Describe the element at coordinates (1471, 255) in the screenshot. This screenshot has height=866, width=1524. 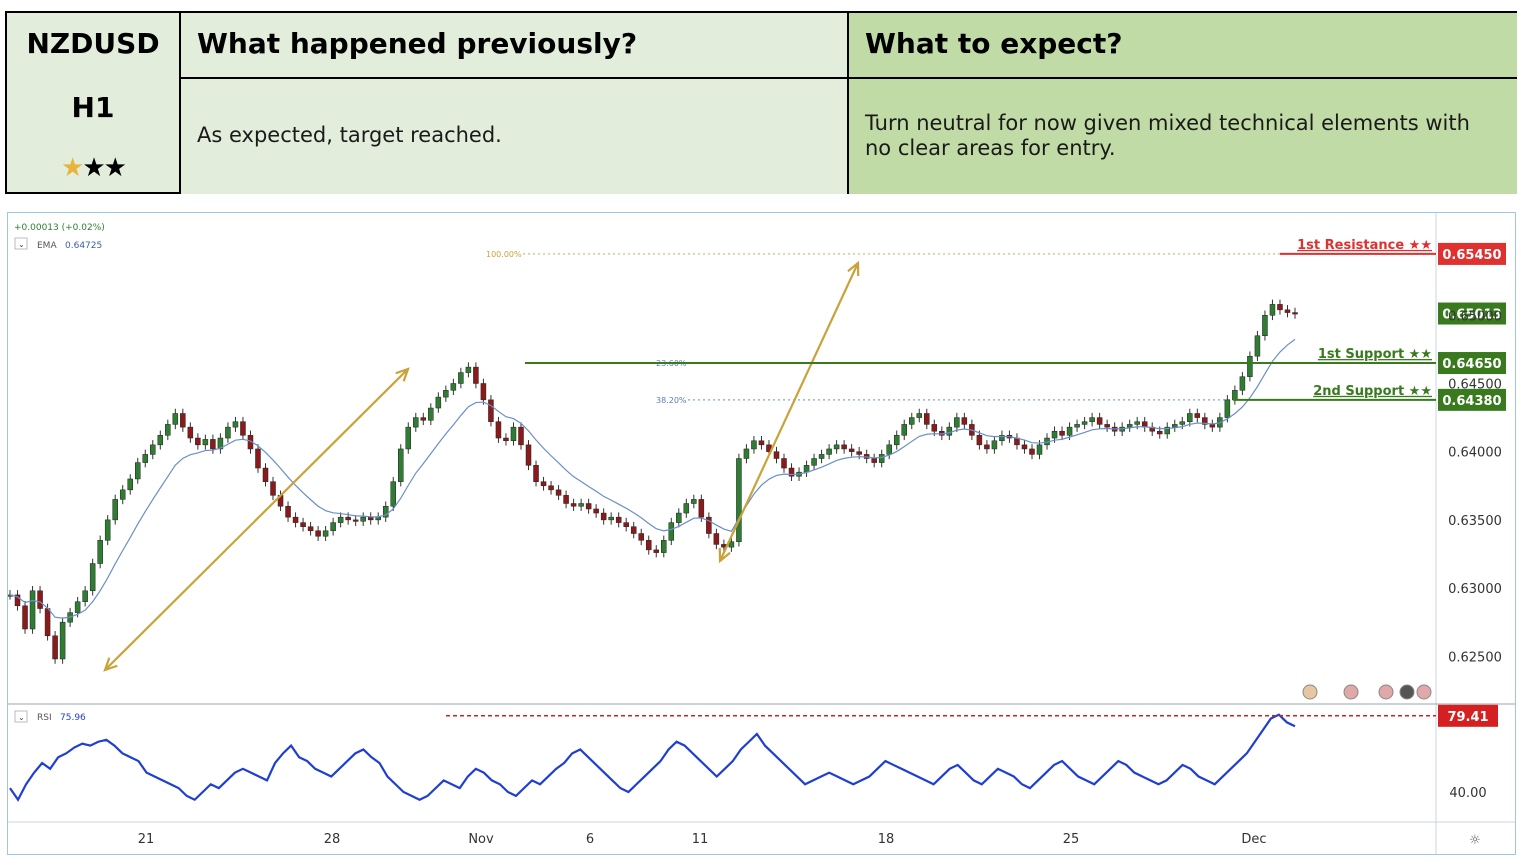
I see `level-price-value: 0.65450` at that location.